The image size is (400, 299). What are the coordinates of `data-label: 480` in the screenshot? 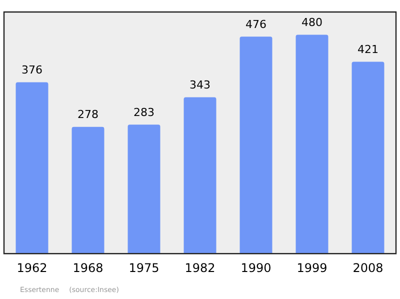 It's located at (312, 23).